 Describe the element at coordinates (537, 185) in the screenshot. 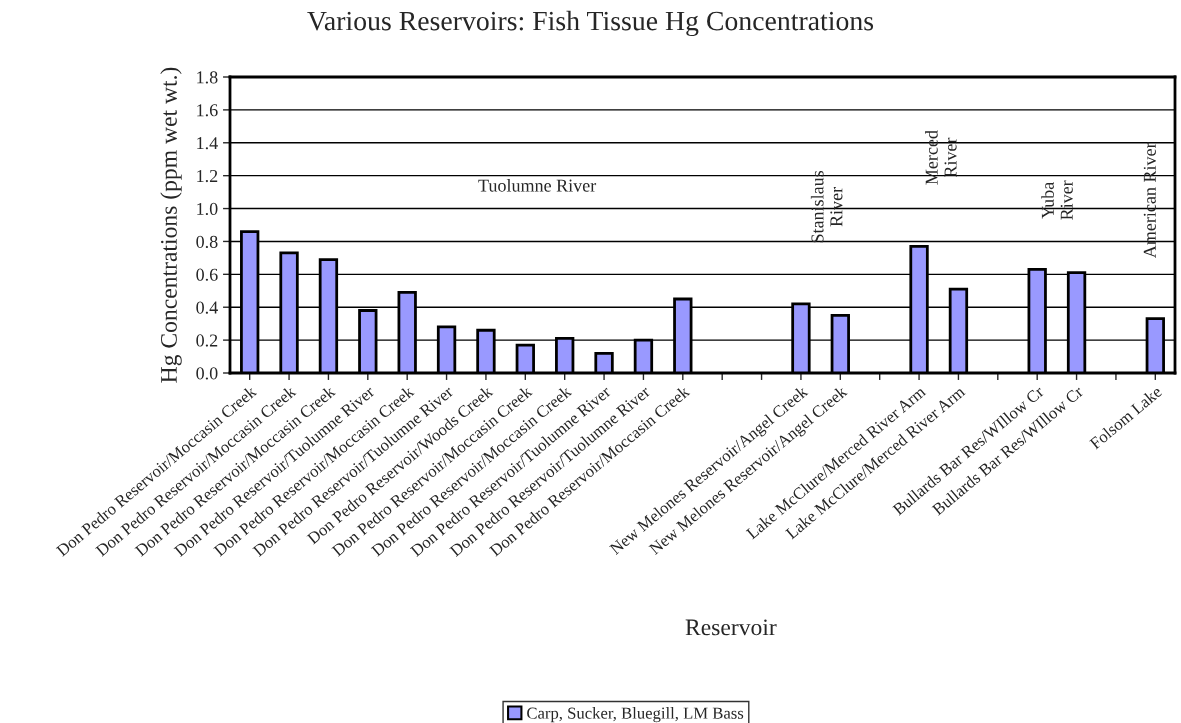

I see `annotation: Tuolumne River` at that location.